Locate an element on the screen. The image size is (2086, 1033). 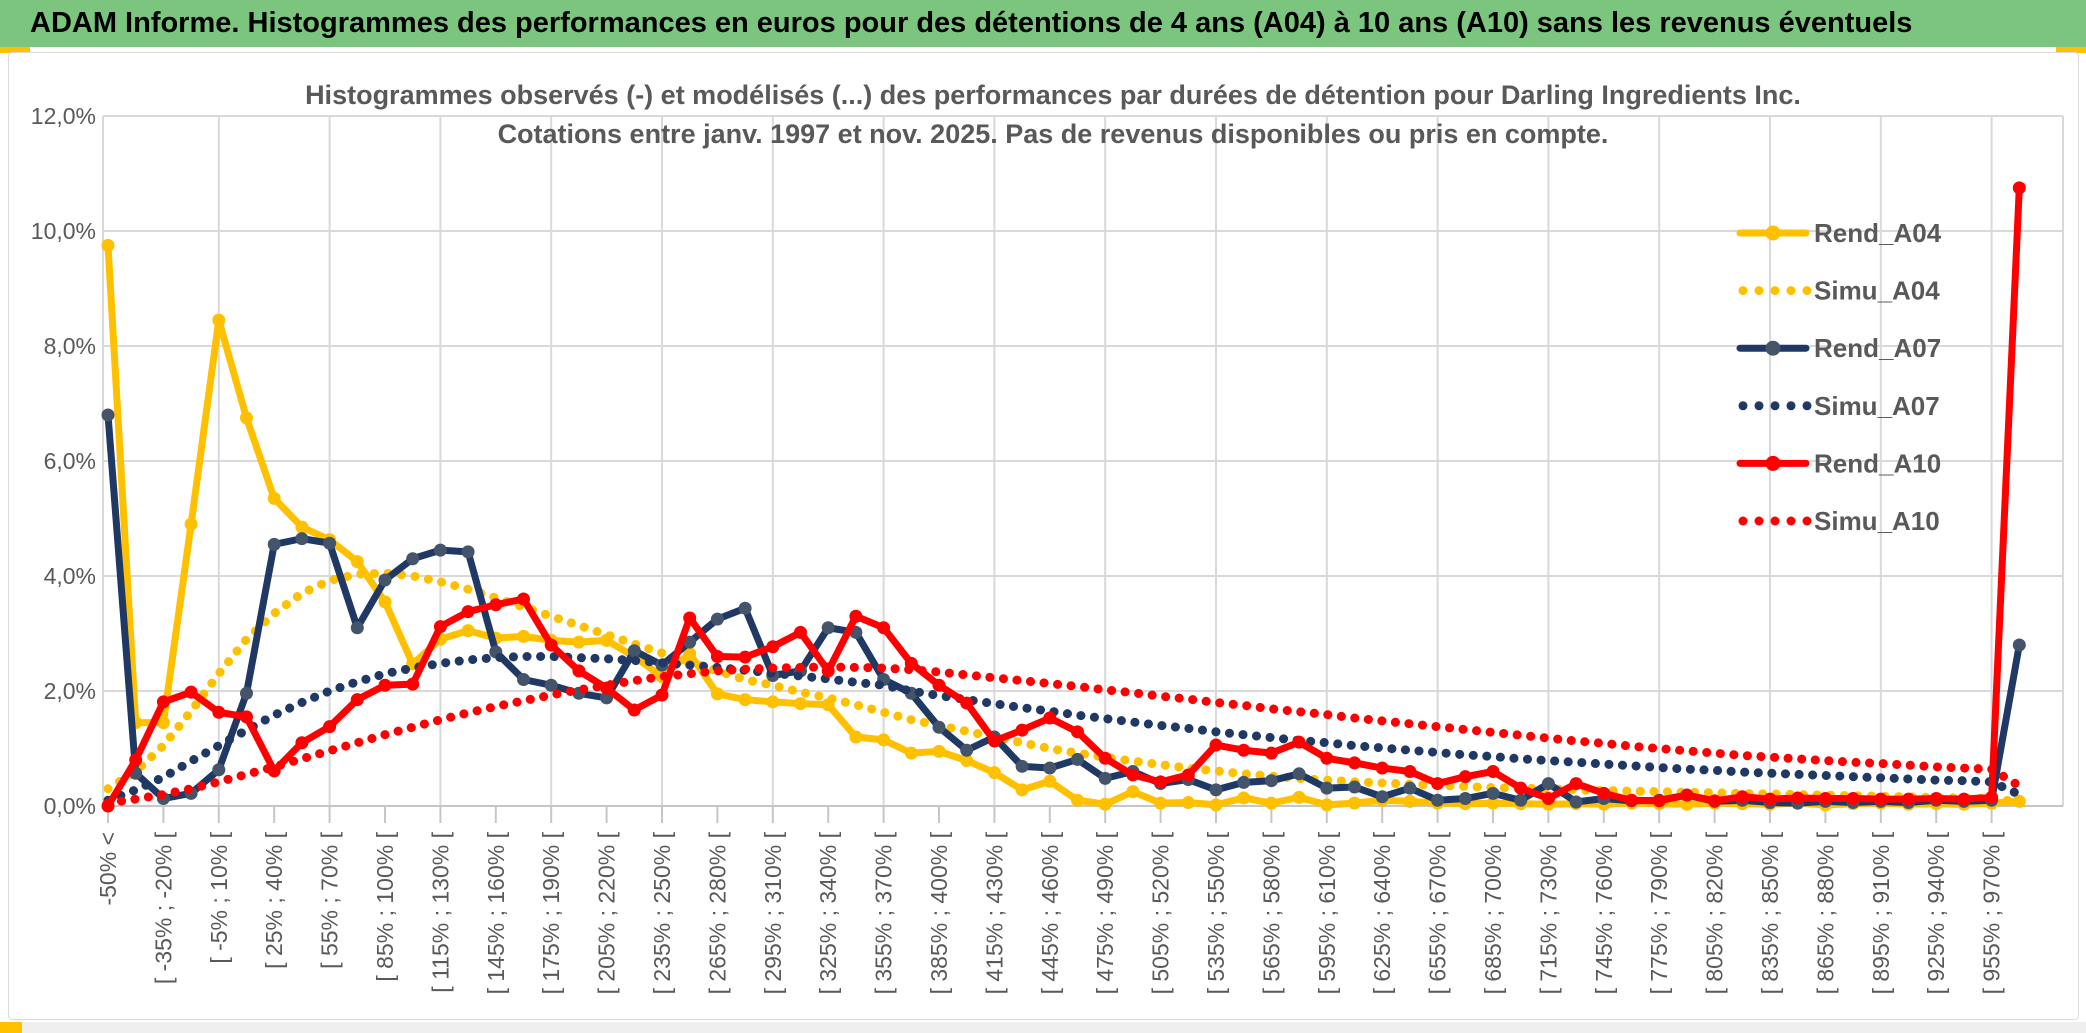
x-tick-label: [ 535% ; 550% [ is located at coordinates (1216, 912).